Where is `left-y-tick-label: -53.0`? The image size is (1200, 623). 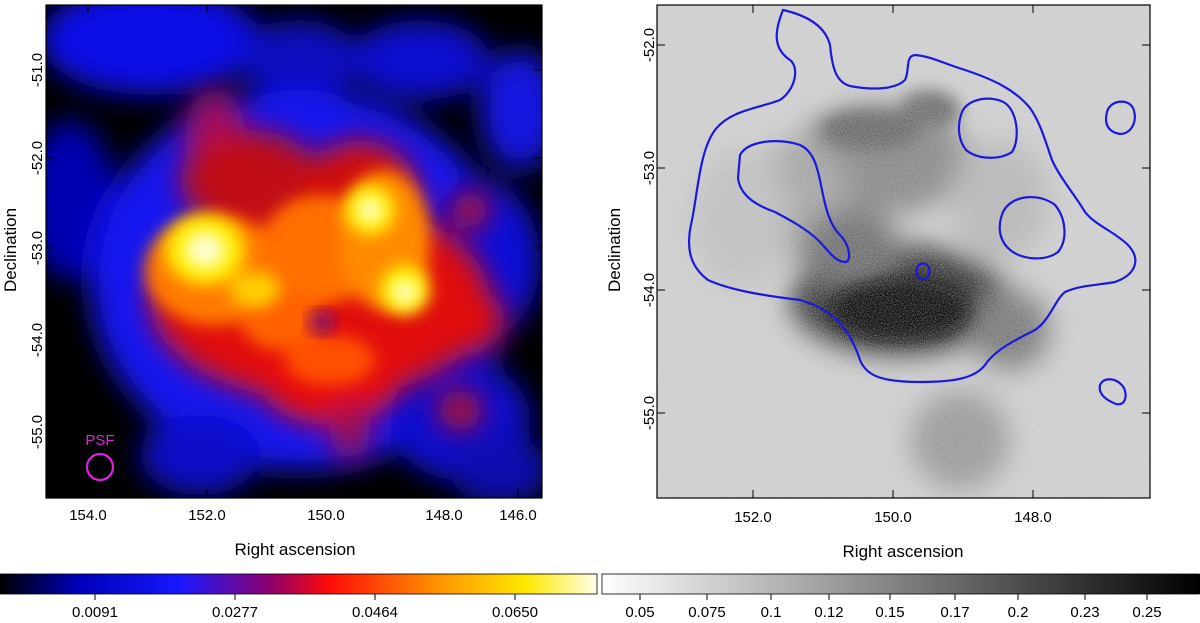 left-y-tick-label: -53.0 is located at coordinates (37, 248).